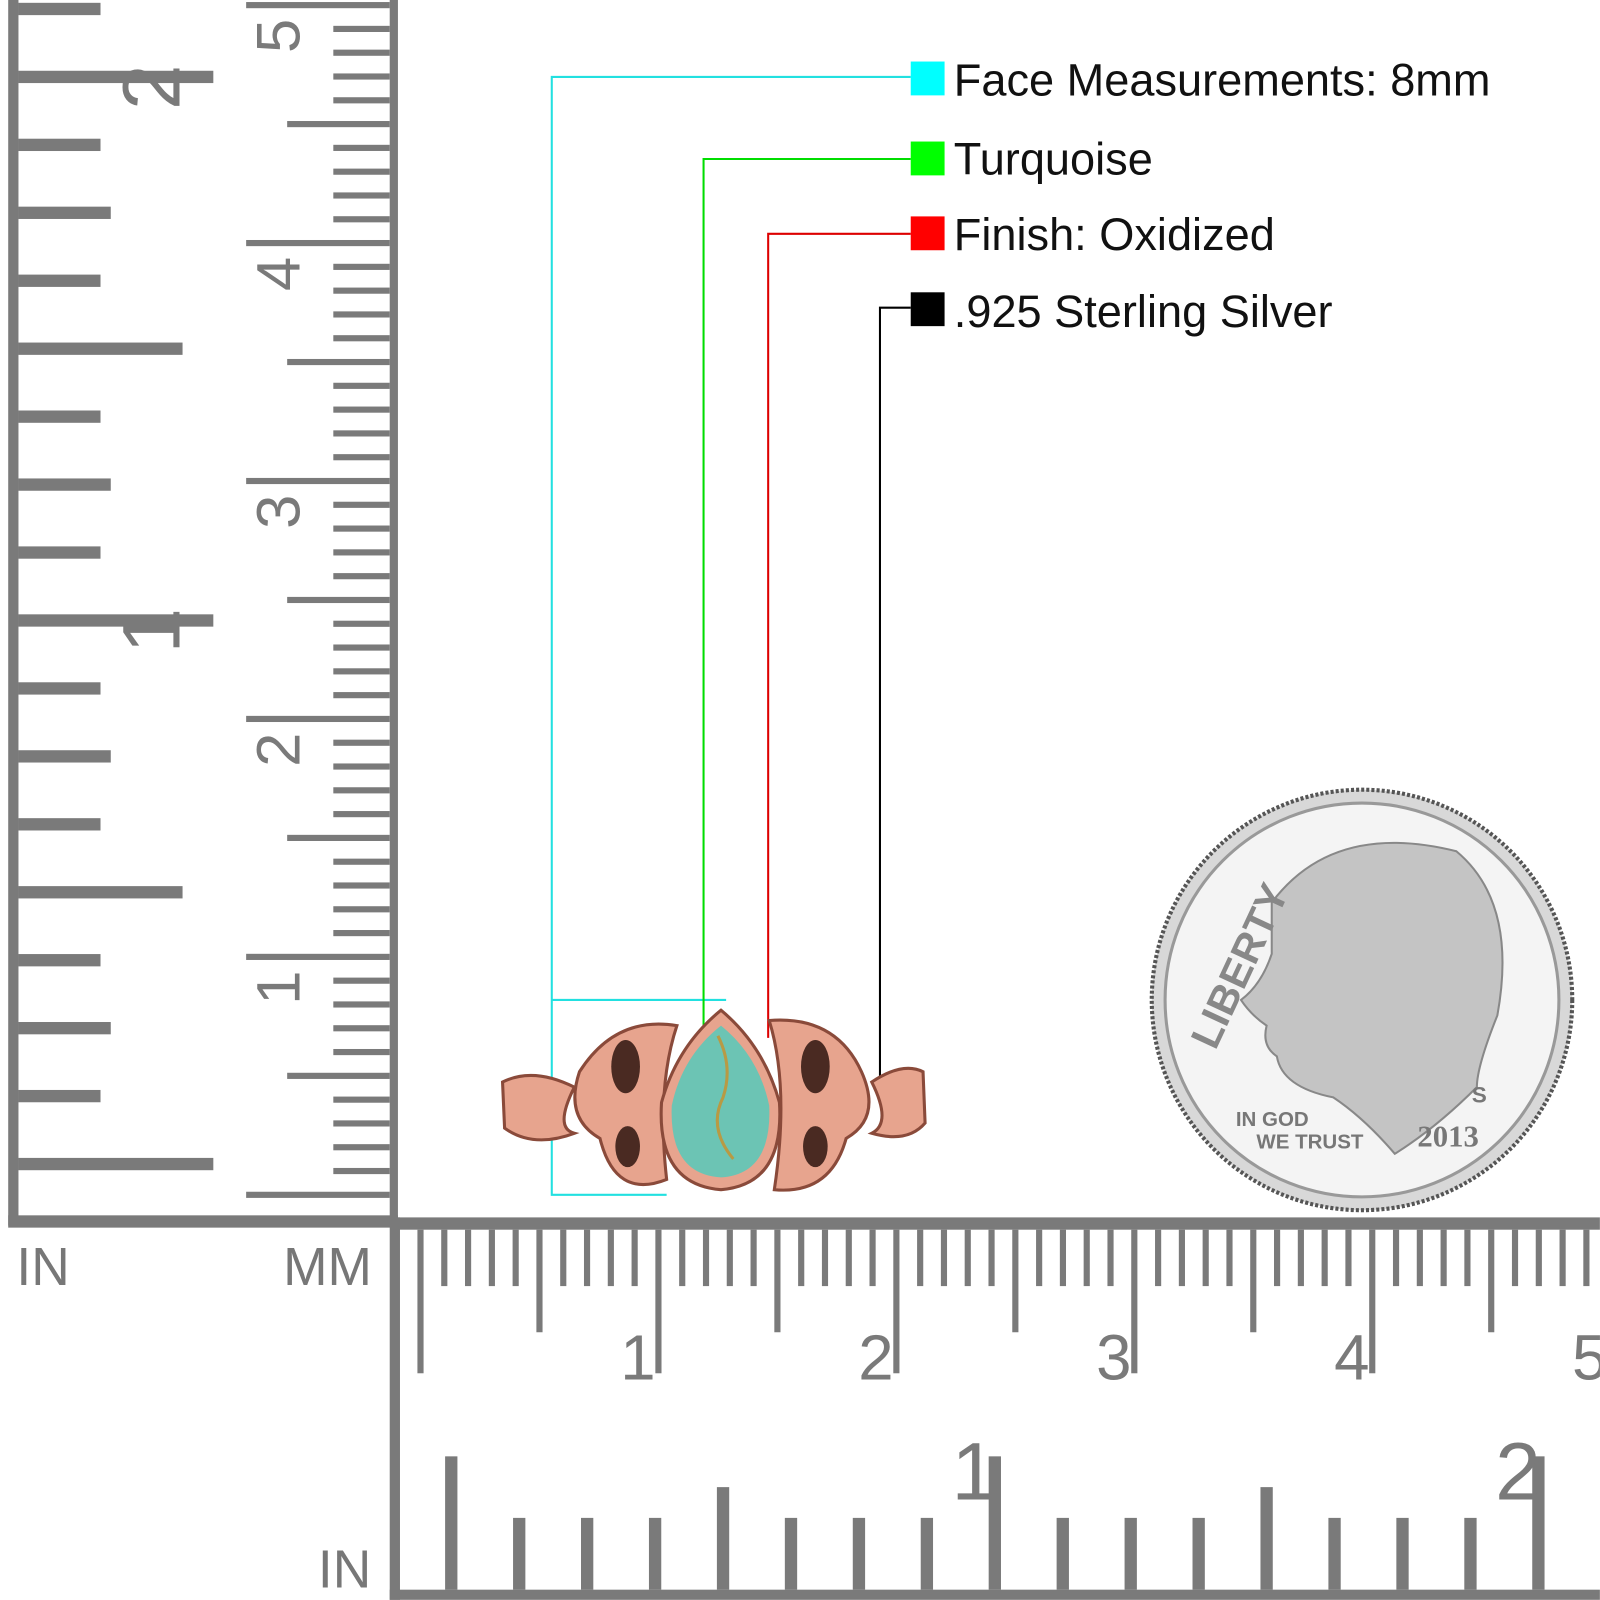 The width and height of the screenshot is (1600, 1600). What do you see at coordinates (13, 613) in the screenshot?
I see `vertical-ruler-left-edge` at bounding box center [13, 613].